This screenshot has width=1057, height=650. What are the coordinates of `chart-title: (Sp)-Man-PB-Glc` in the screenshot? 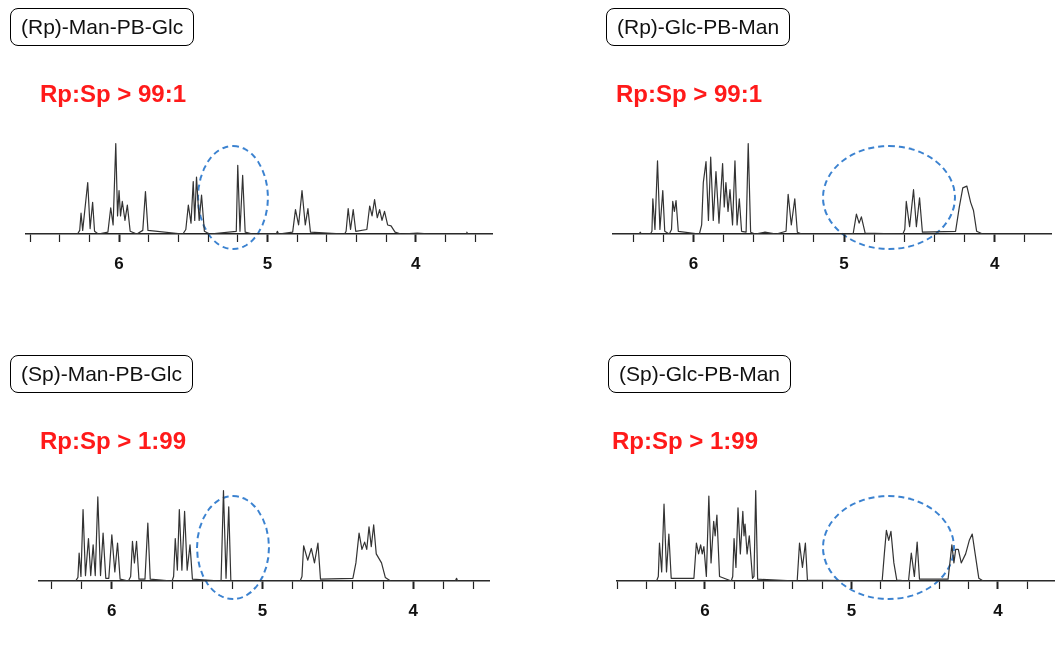 It's located at (102, 374).